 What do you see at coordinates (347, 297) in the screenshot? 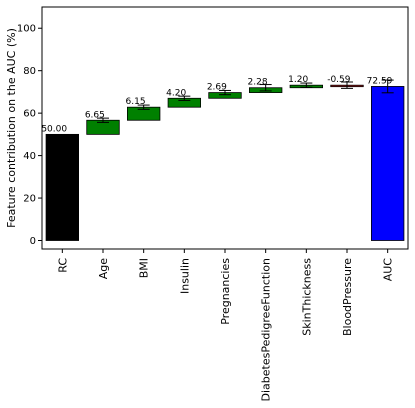
I see `x-tick-label-BloodPressure: BloodPressure` at bounding box center [347, 297].